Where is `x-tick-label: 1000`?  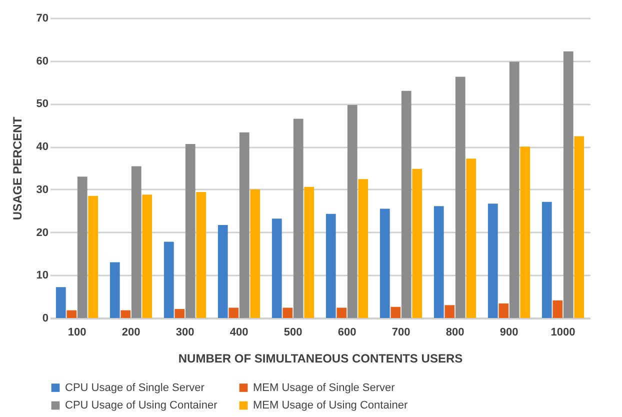 x-tick-label: 1000 is located at coordinates (563, 332).